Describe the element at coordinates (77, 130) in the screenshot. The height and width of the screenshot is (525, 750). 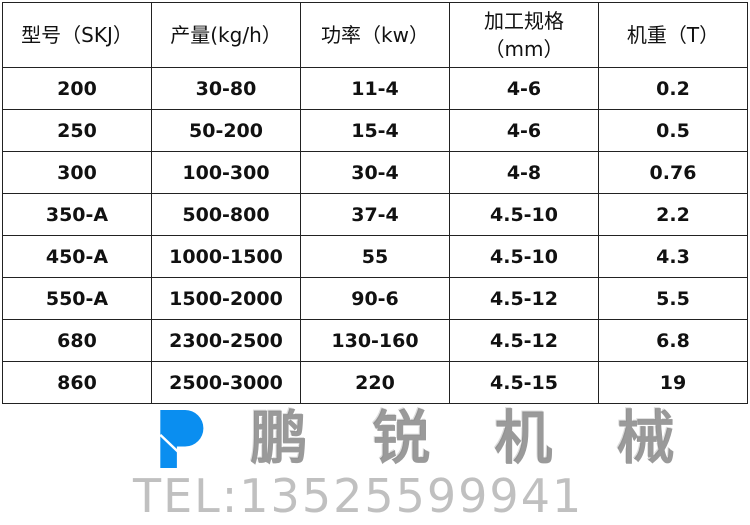
I see `cell-model: 250` at that location.